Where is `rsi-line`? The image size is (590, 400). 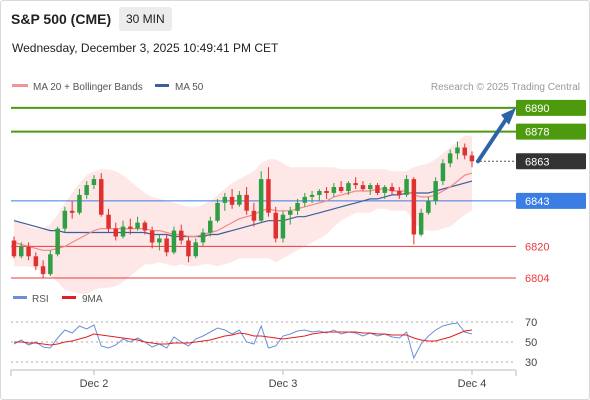 rsi-line is located at coordinates (243, 341).